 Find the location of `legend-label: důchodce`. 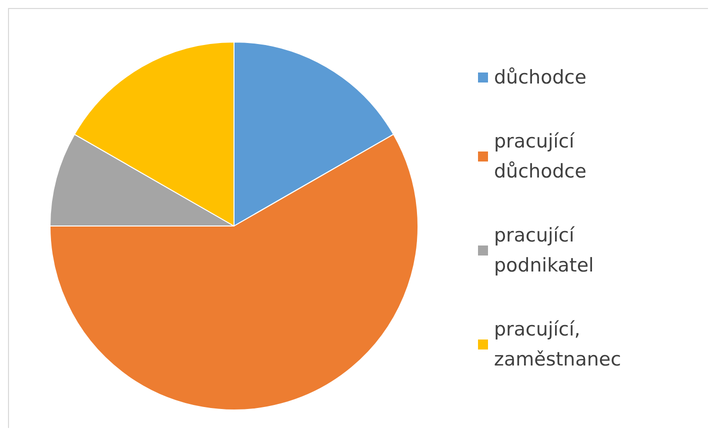

legend-label: důchodce is located at coordinates (540, 77).